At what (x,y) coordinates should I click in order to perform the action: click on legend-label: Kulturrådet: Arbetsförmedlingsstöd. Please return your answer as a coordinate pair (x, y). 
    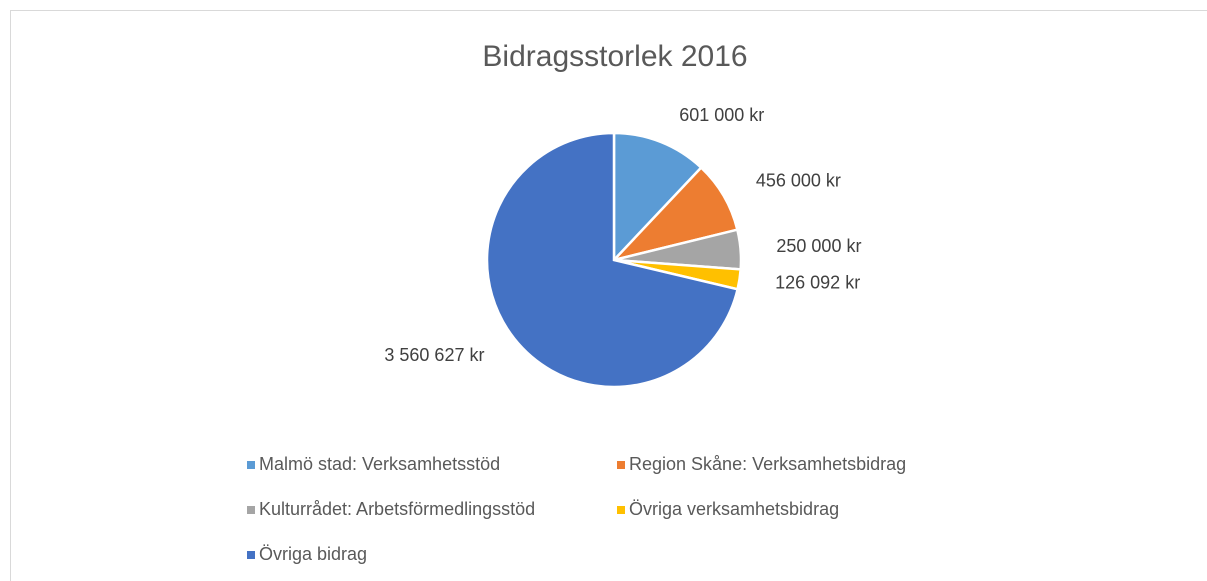
    Looking at the image, I should click on (397, 509).